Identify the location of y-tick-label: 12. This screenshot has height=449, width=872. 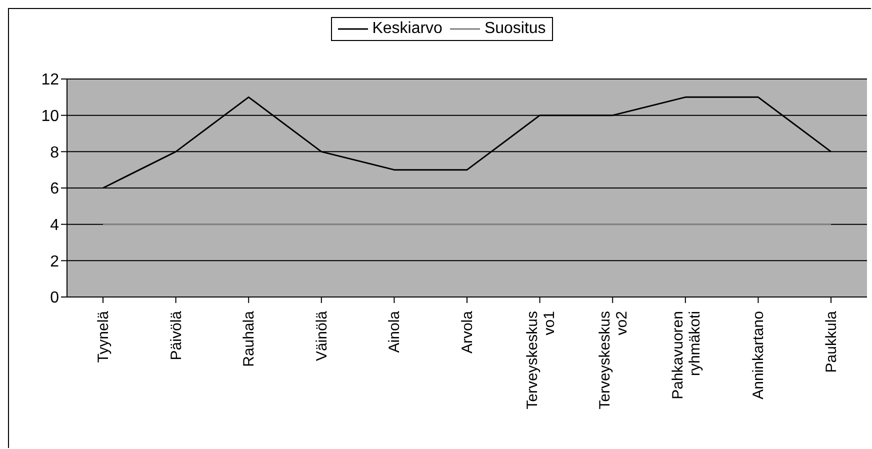
(50, 80).